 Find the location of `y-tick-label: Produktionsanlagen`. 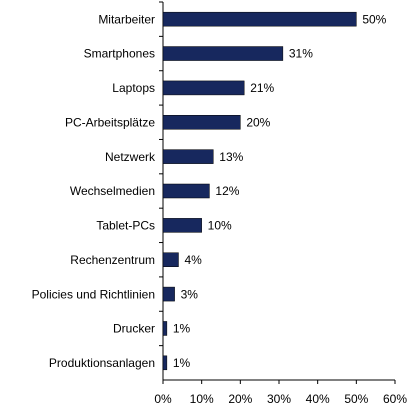

y-tick-label: Produktionsanlagen is located at coordinates (102, 363).